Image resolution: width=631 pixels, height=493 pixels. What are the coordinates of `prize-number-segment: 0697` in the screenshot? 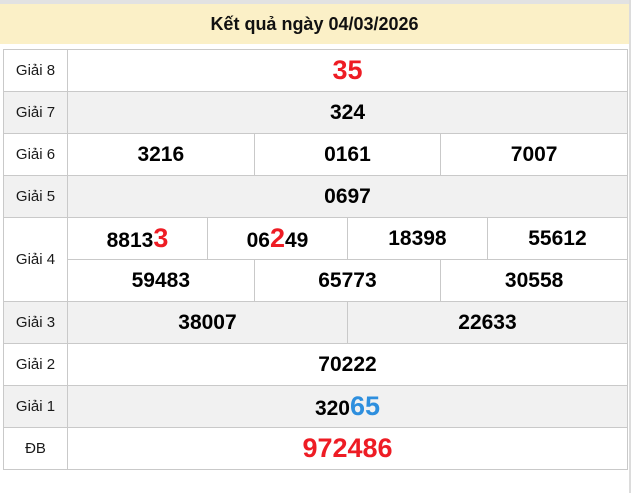 It's located at (347, 196).